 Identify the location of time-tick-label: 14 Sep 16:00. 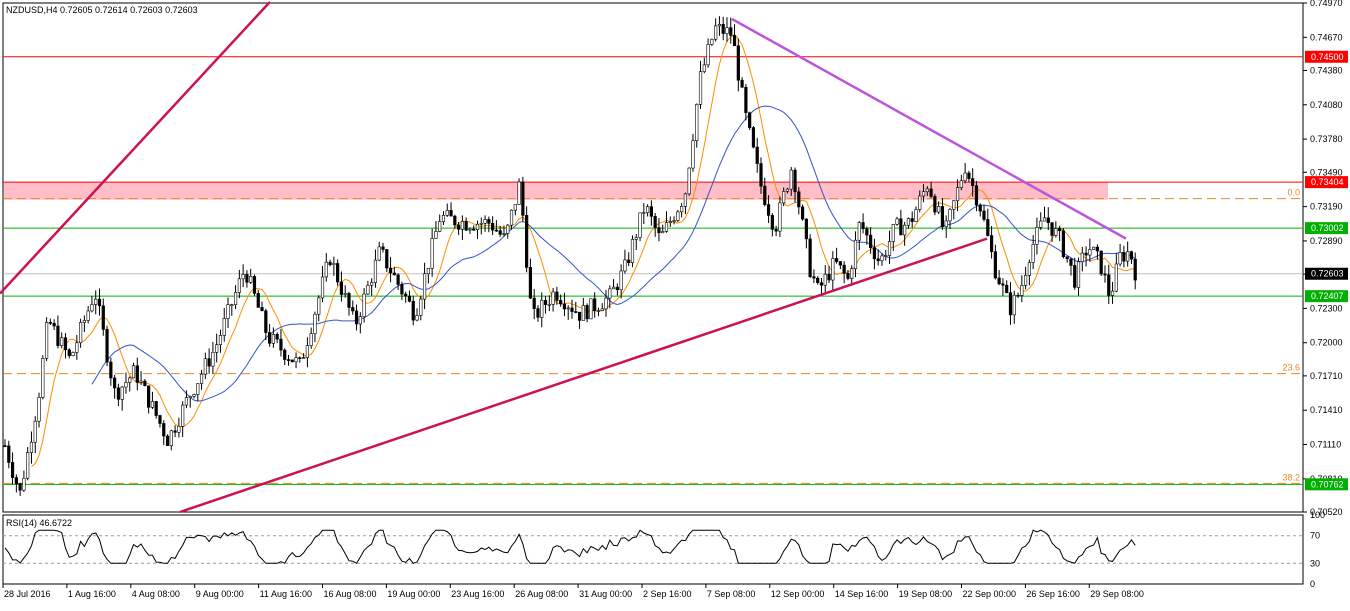
(862, 594).